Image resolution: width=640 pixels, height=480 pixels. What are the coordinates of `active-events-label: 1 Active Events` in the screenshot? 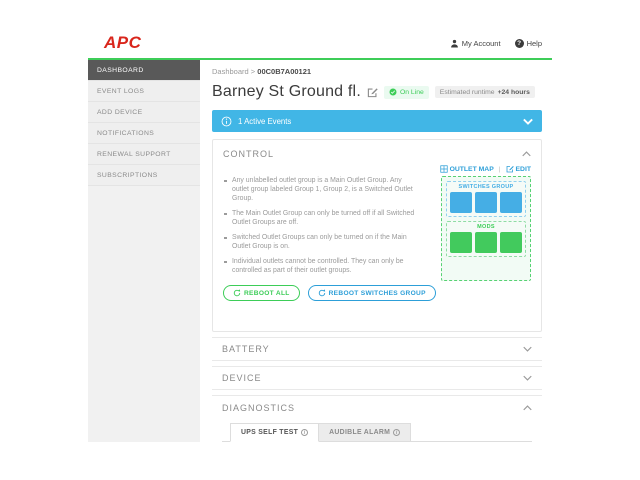 It's located at (265, 121).